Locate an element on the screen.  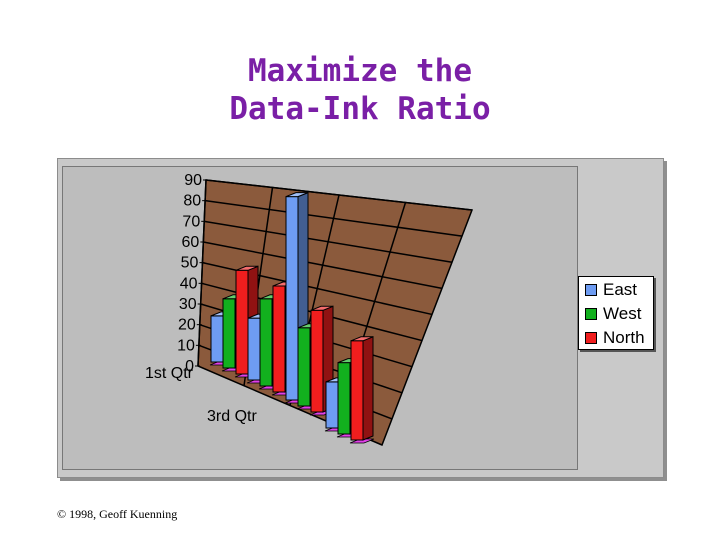
y-tick-label-50: 50 is located at coordinates (190, 263).